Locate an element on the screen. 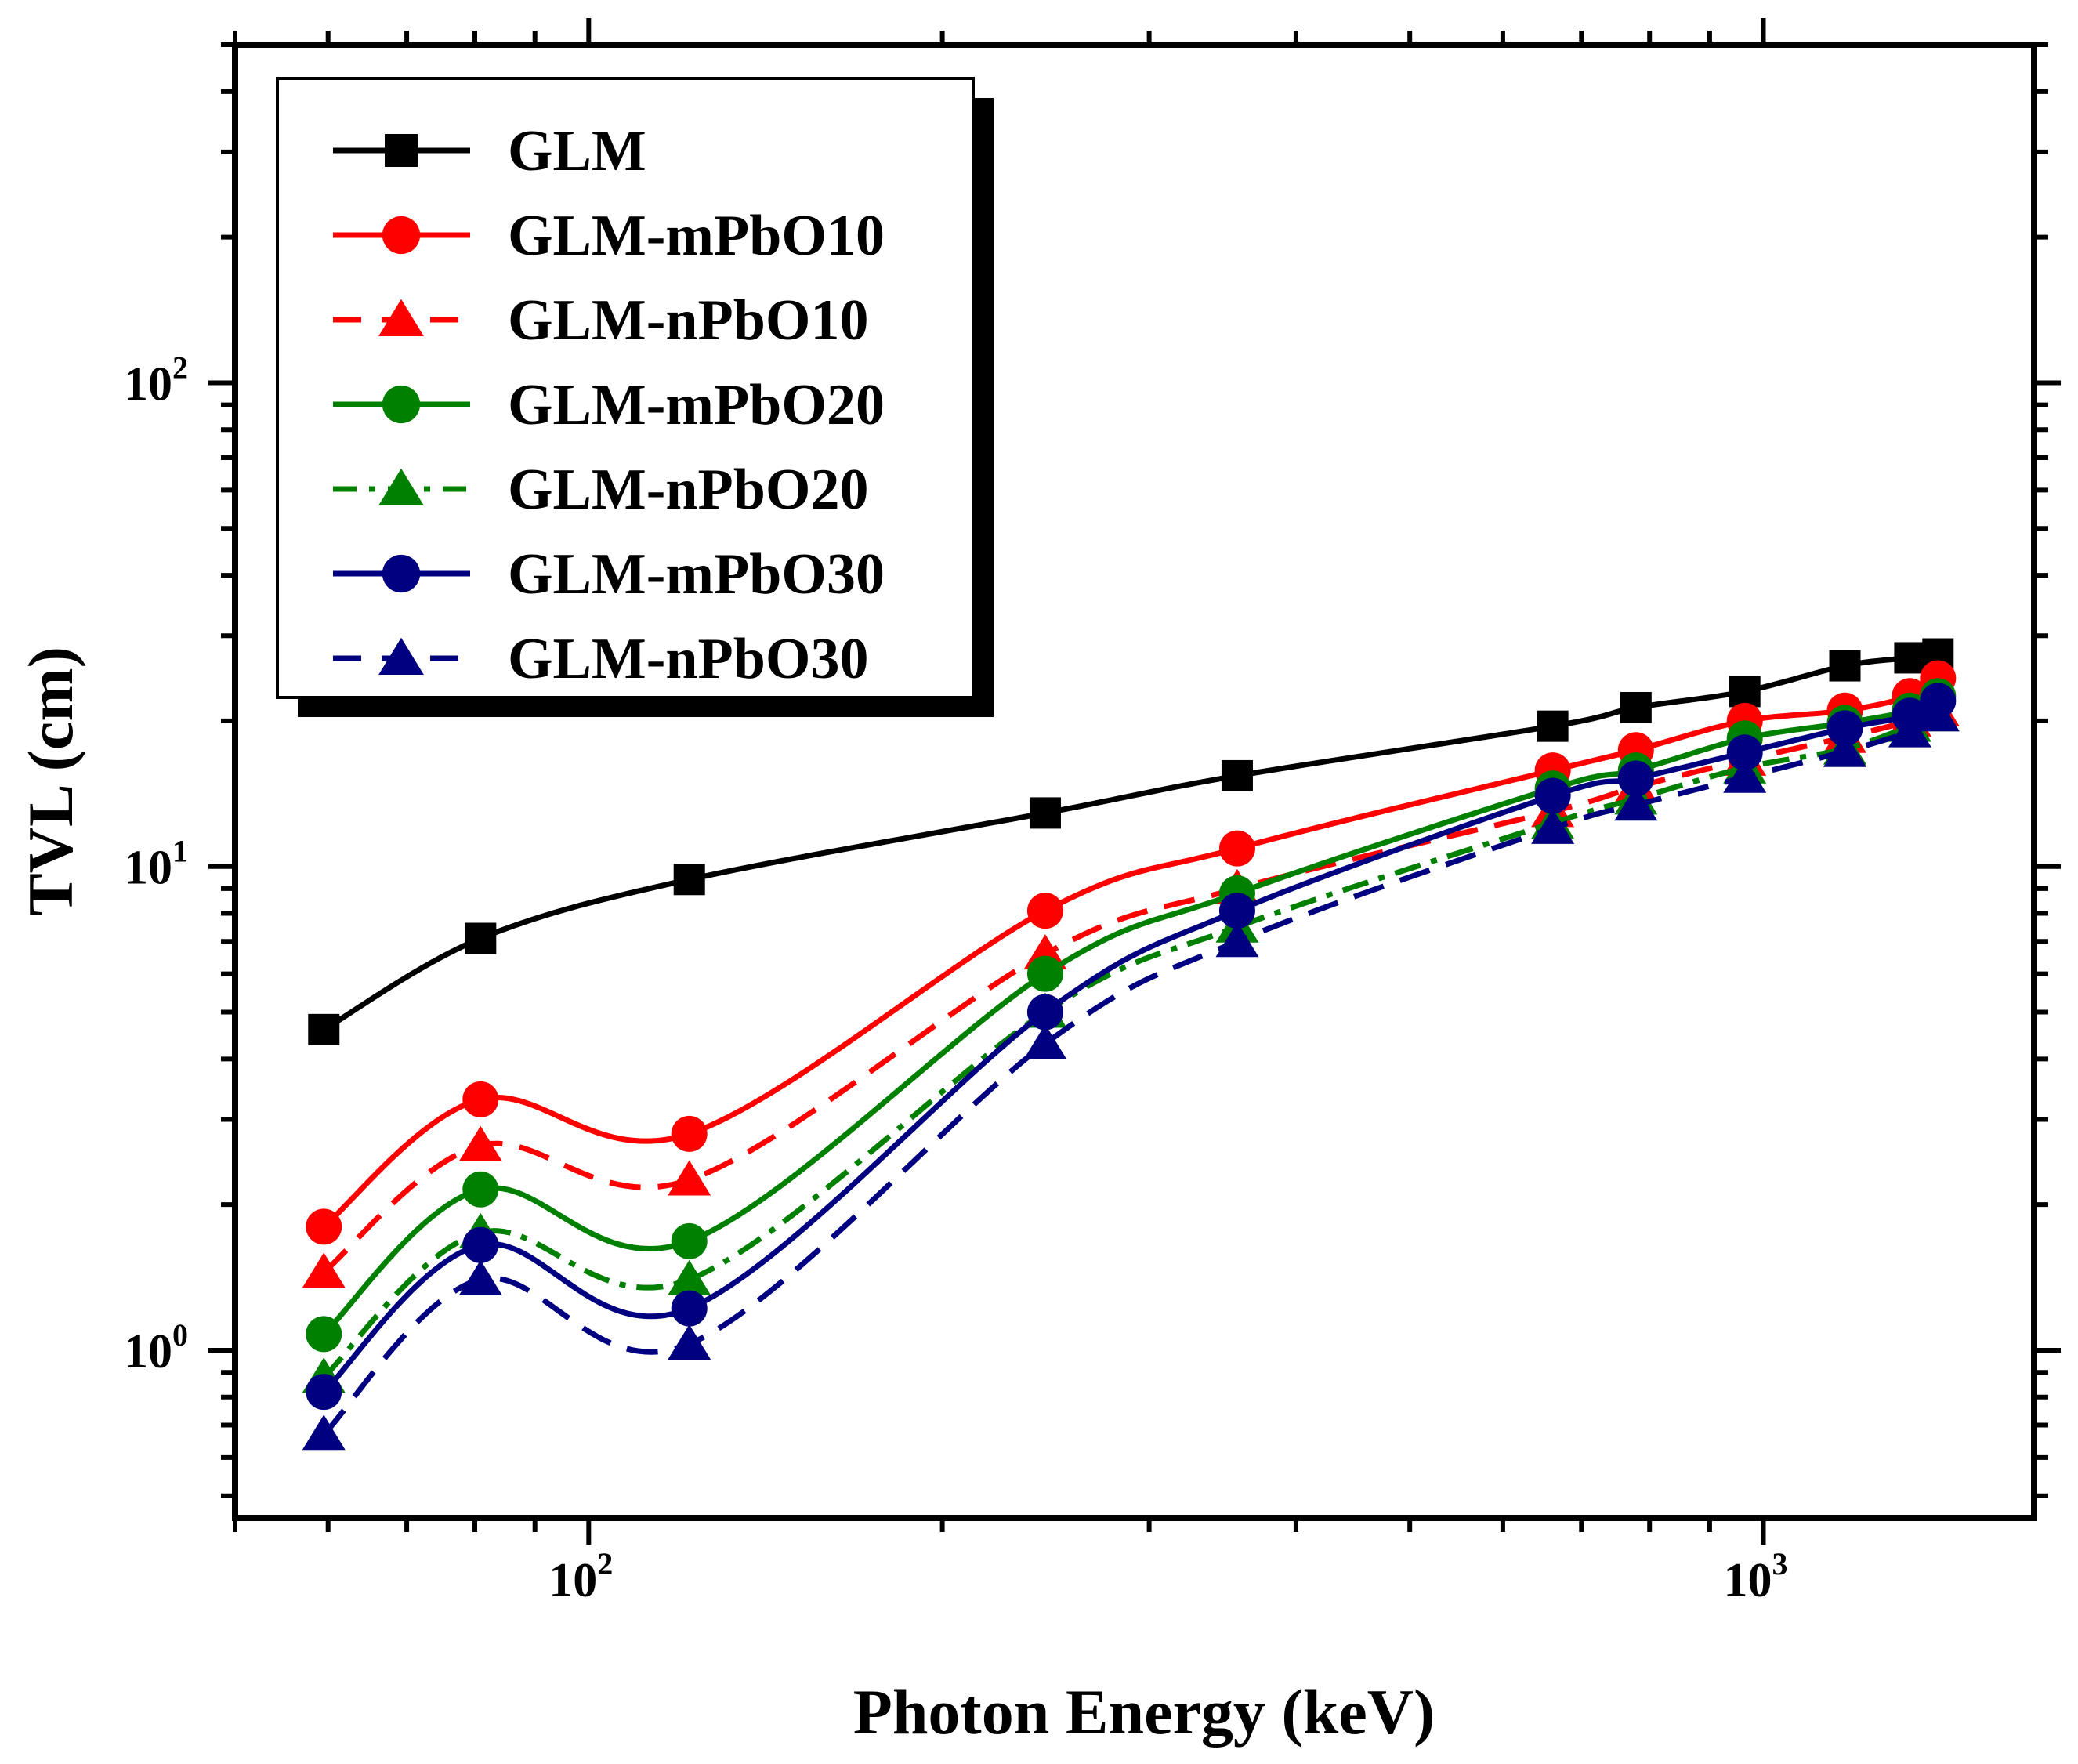 This screenshot has height=1764, width=2078. y-tick-label: 10² is located at coordinates (156, 380).